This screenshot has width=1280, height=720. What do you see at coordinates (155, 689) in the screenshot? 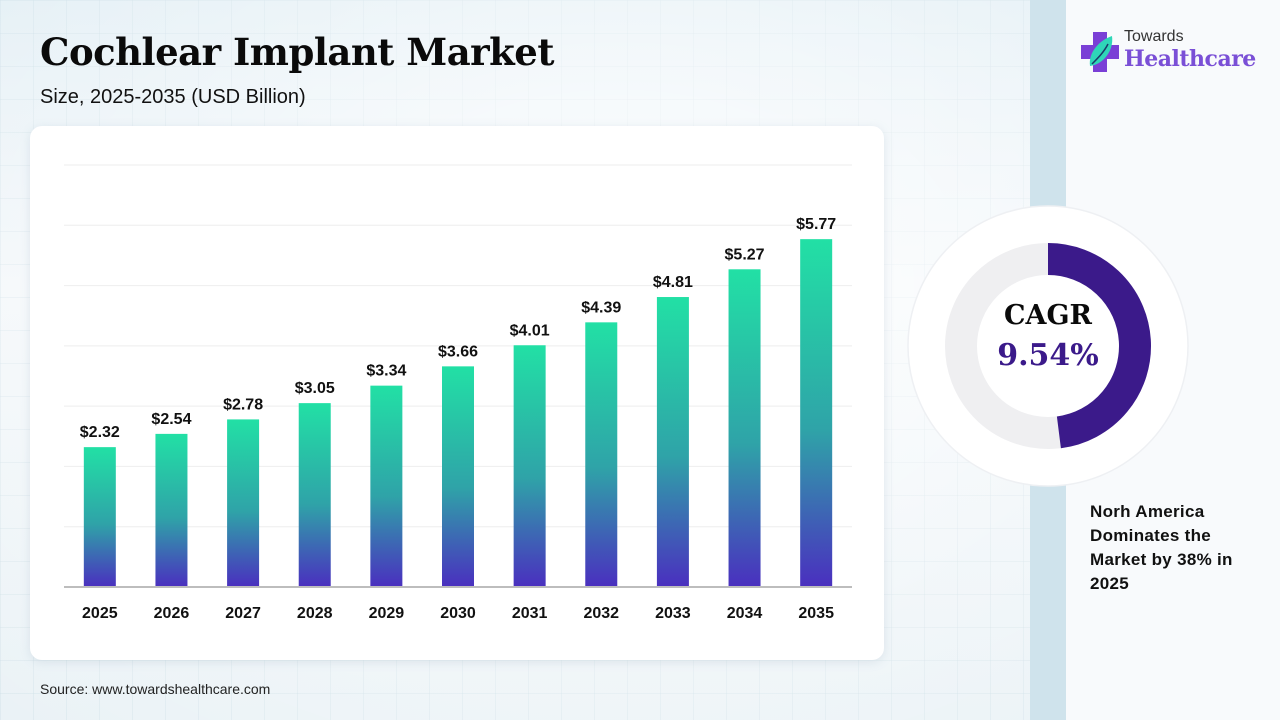
I see `source-text: Source: www.towardshealthcare.com` at bounding box center [155, 689].